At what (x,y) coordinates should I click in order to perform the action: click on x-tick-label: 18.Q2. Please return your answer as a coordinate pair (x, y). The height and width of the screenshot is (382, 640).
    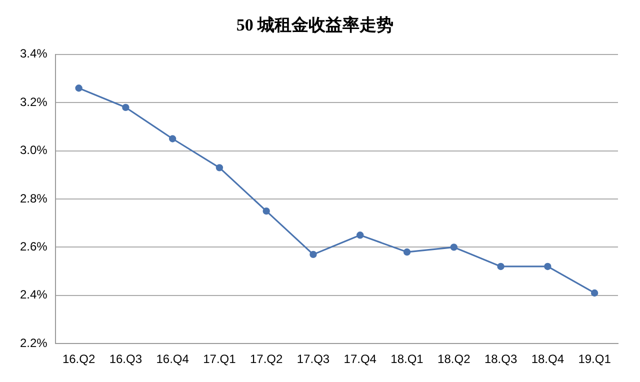
    Looking at the image, I should click on (454, 359).